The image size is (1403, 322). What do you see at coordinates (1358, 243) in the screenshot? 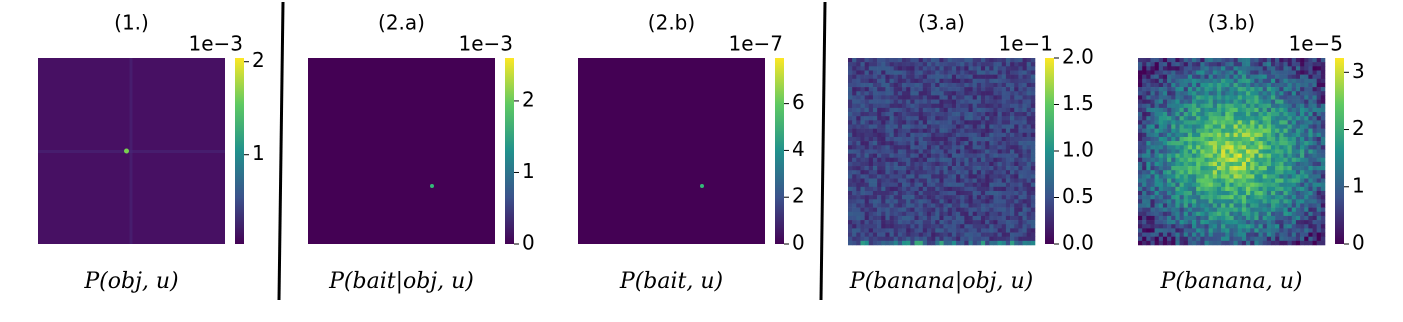
I see `colorbar-tick-label: 0` at bounding box center [1358, 243].